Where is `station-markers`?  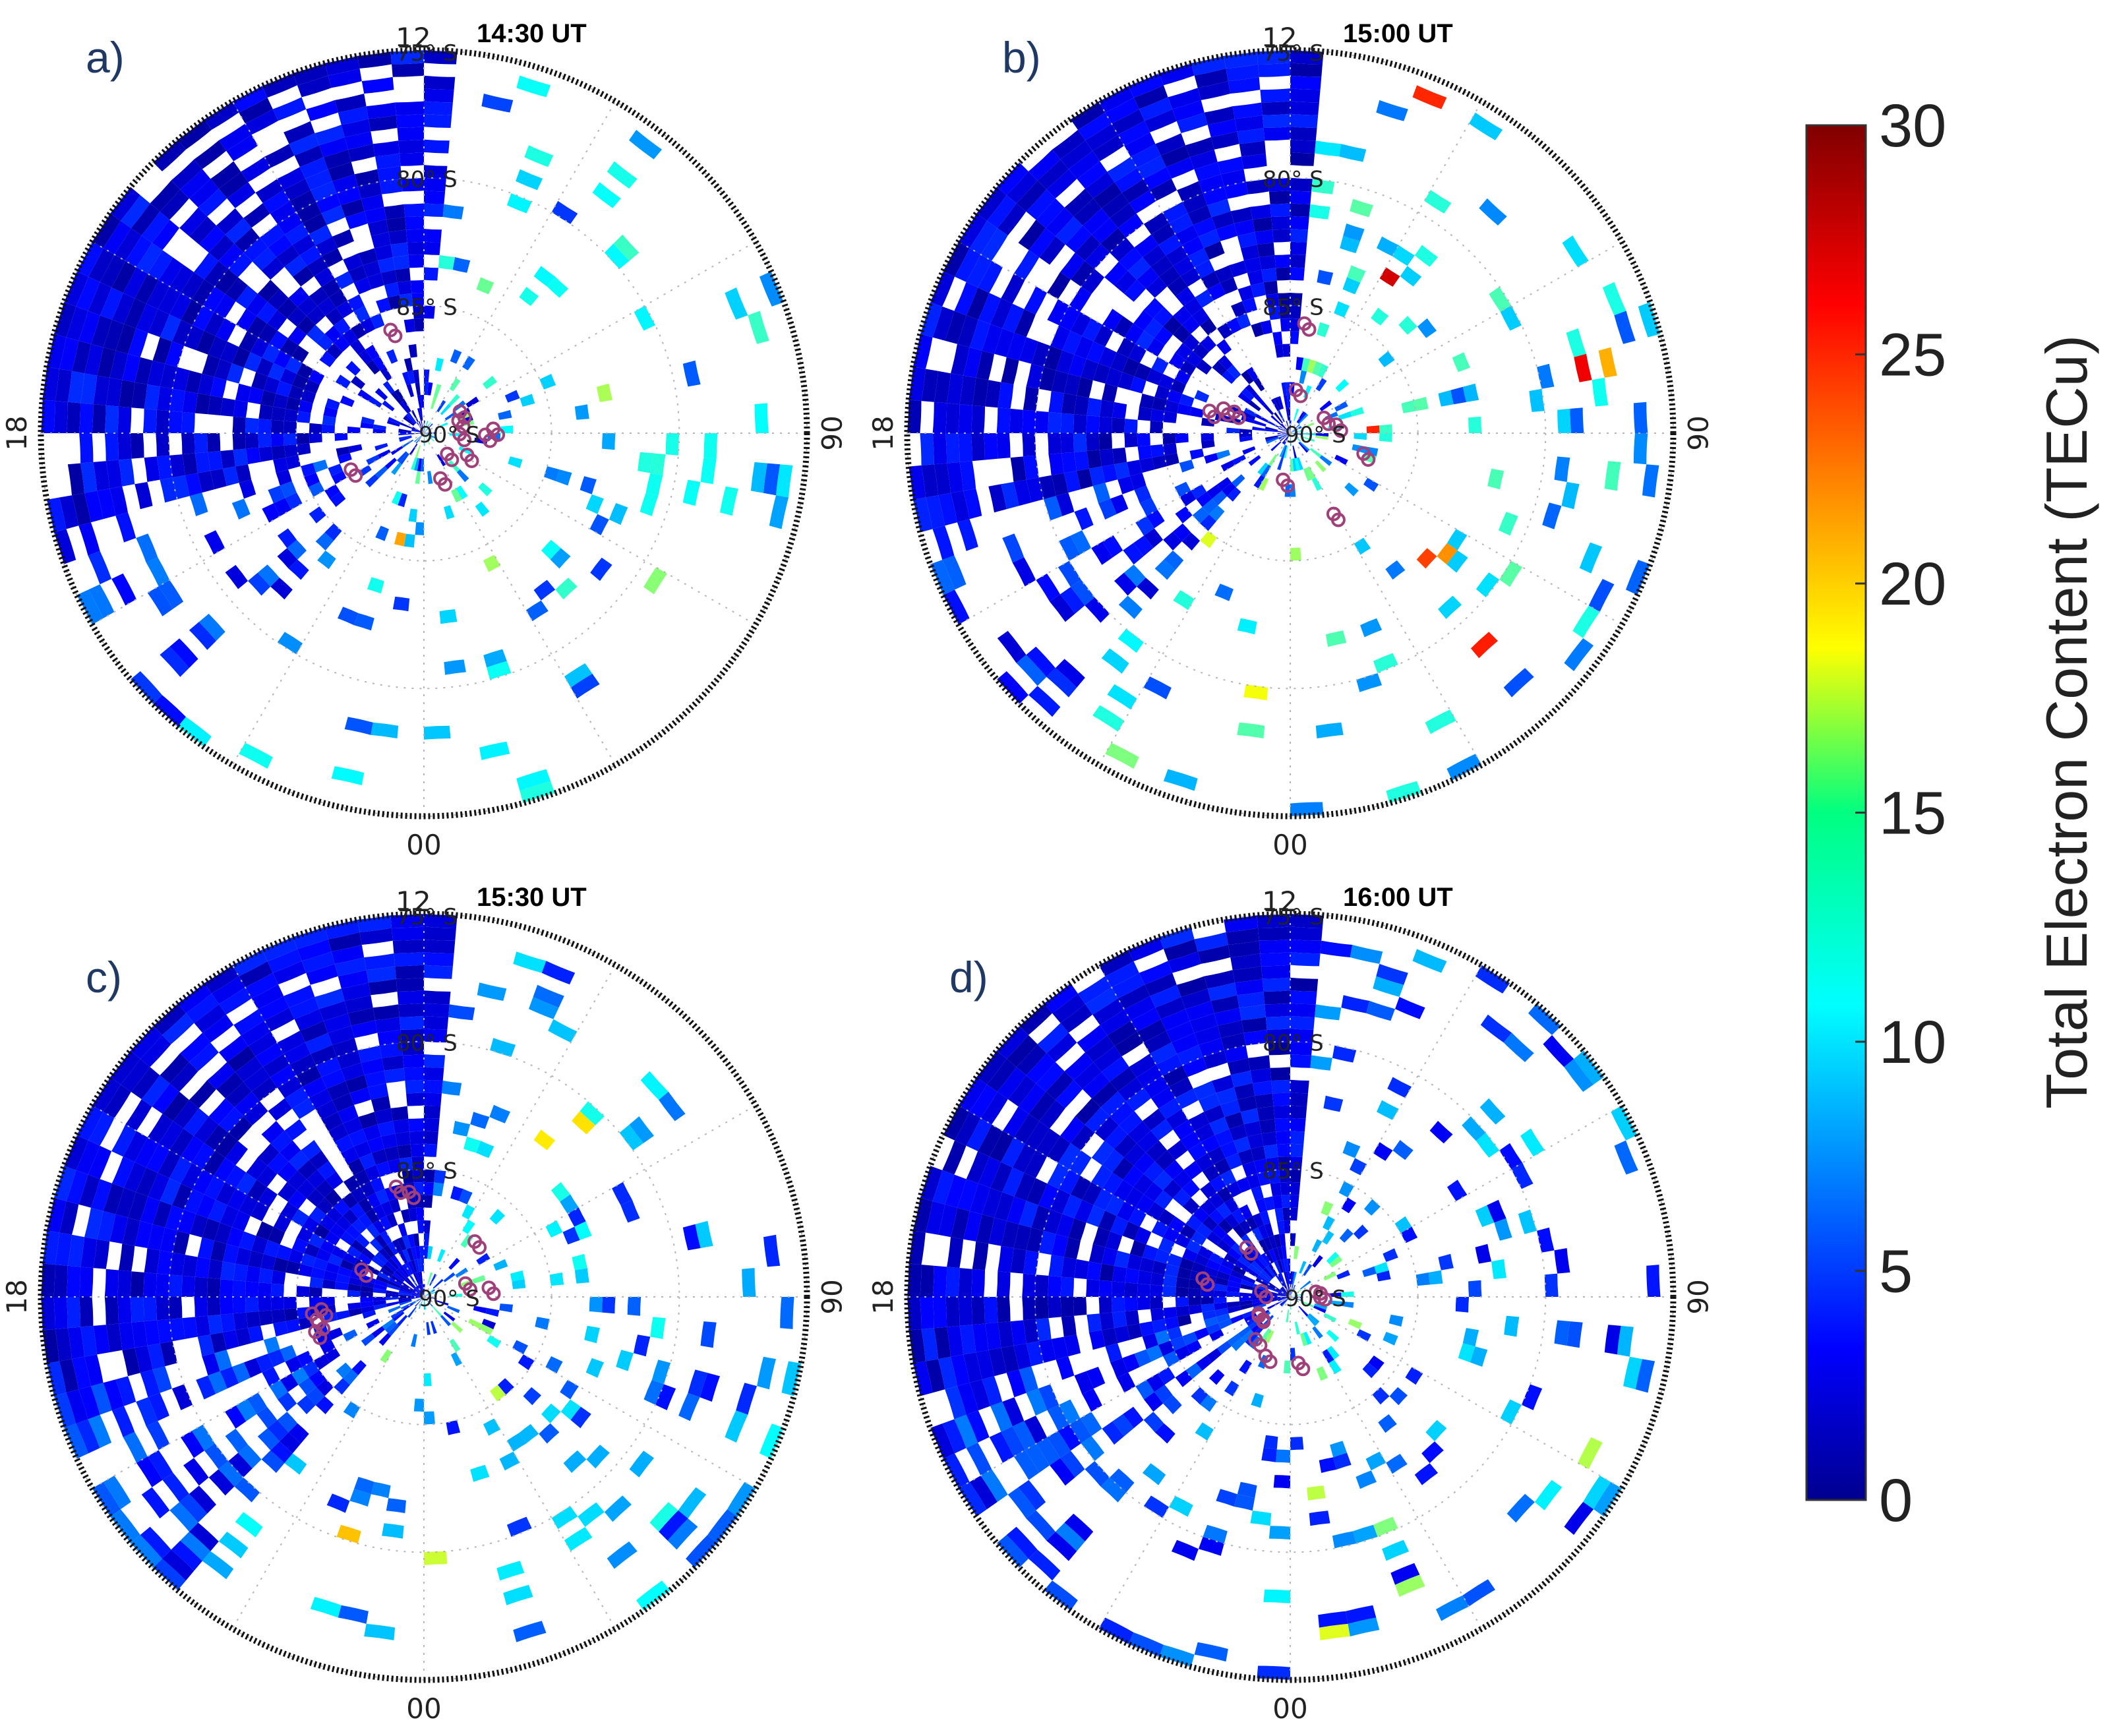 station-markers is located at coordinates (1289, 421).